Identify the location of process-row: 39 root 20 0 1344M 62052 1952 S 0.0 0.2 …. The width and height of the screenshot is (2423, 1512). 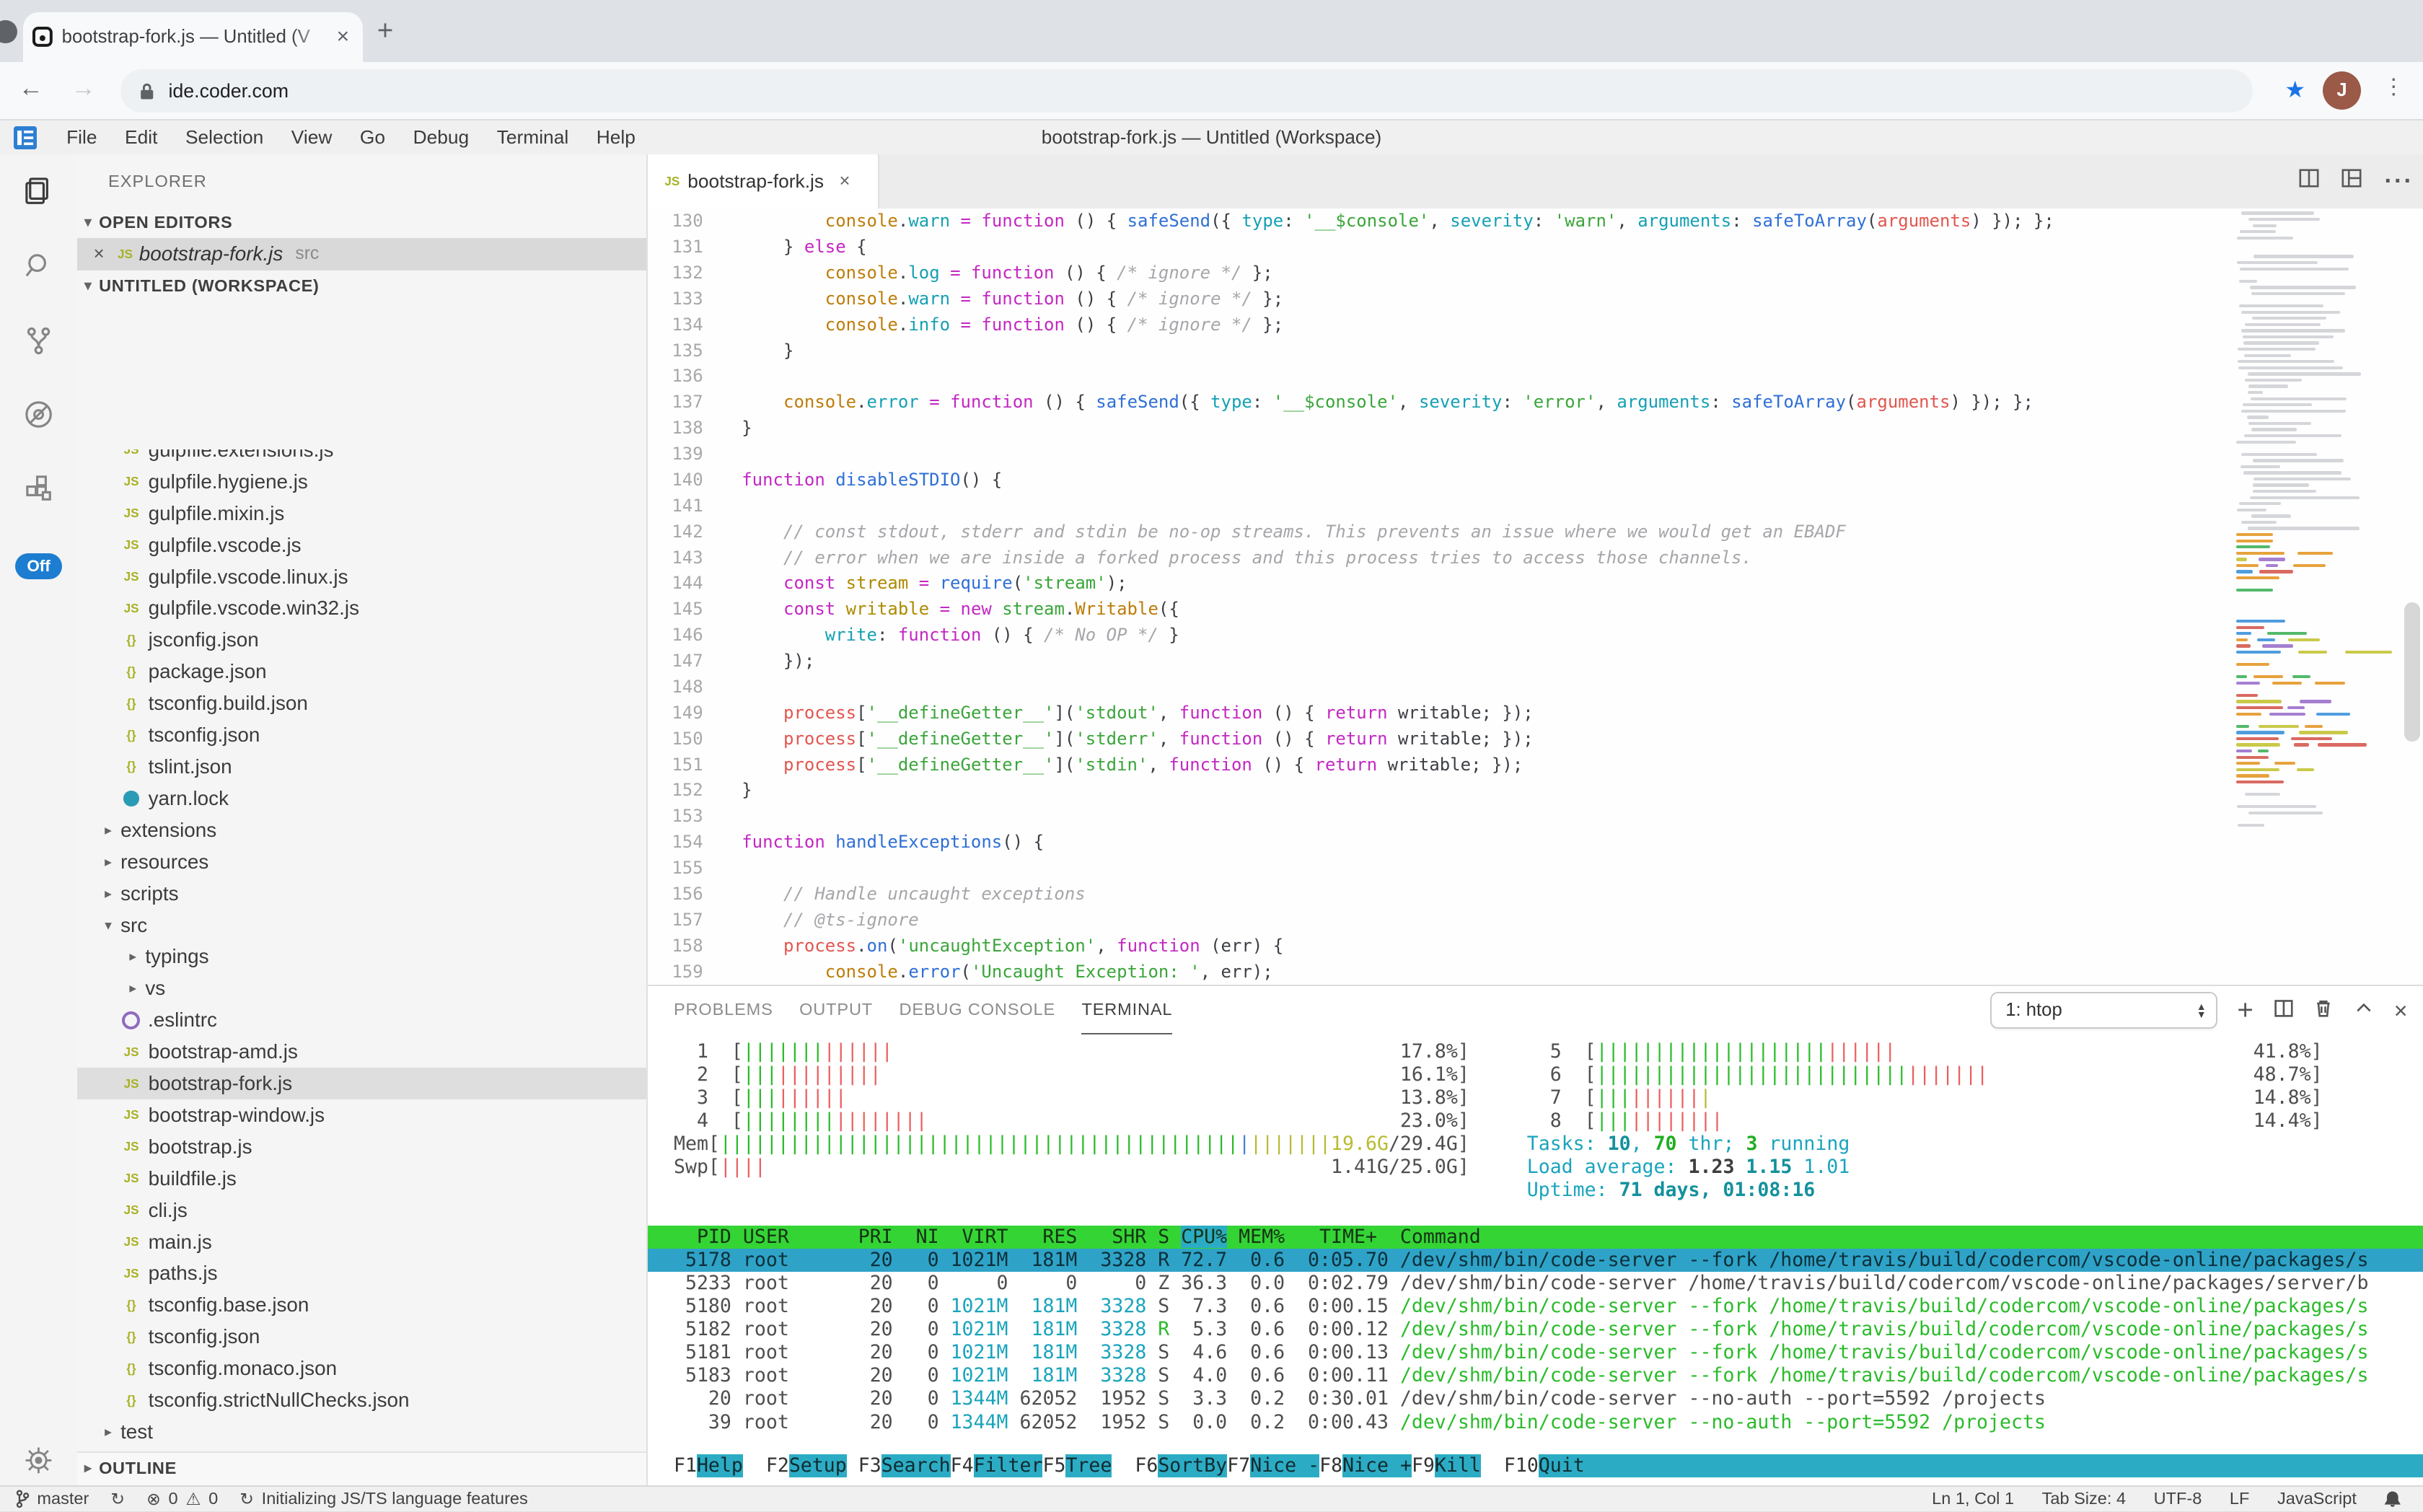
(1359, 1421).